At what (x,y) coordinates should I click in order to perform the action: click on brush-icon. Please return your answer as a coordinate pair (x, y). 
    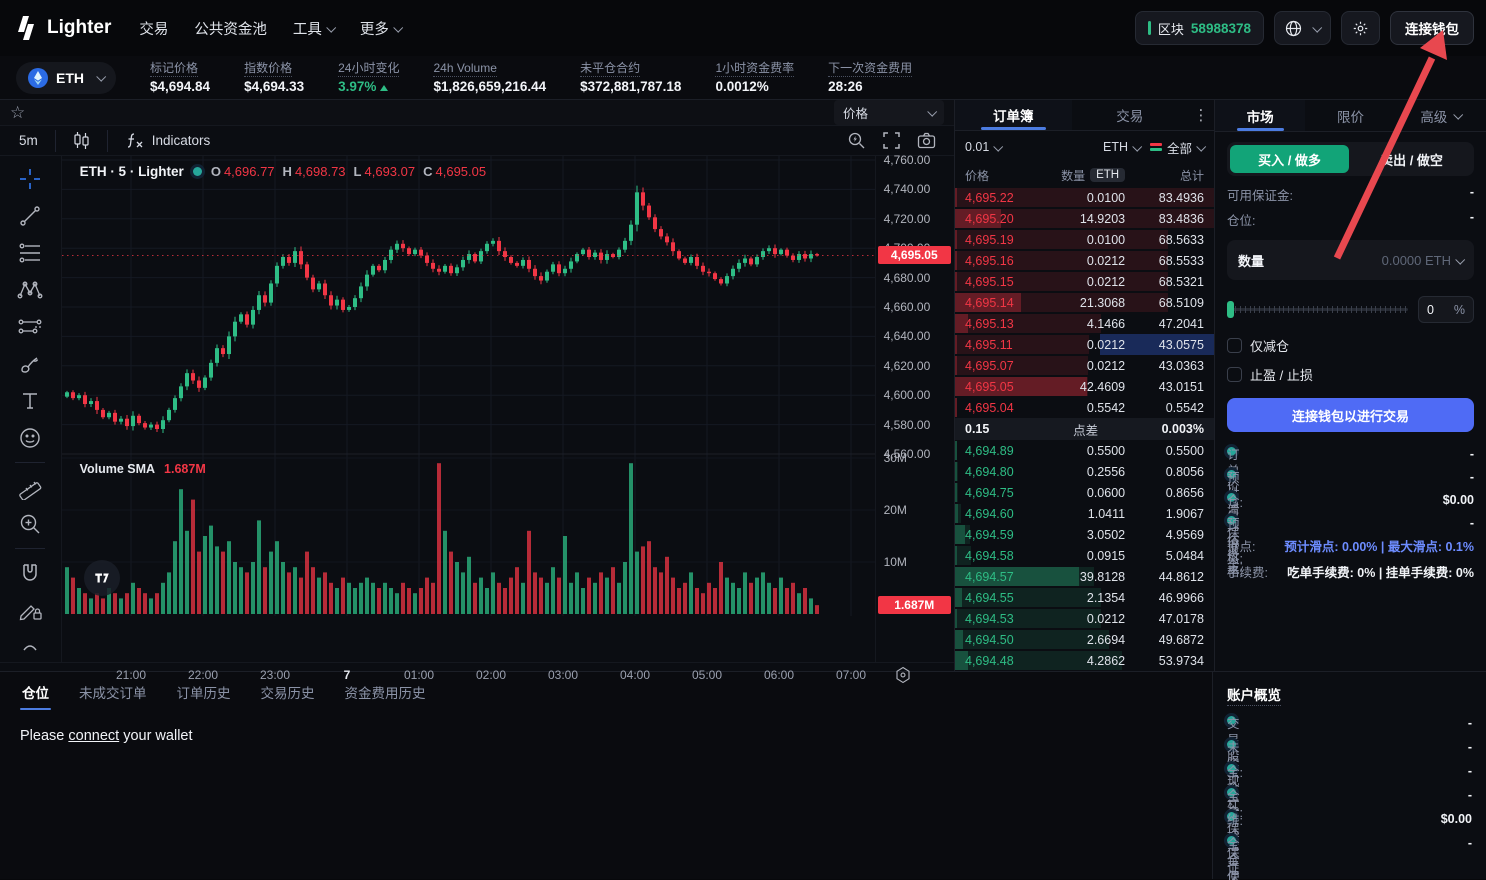
    Looking at the image, I should click on (30, 364).